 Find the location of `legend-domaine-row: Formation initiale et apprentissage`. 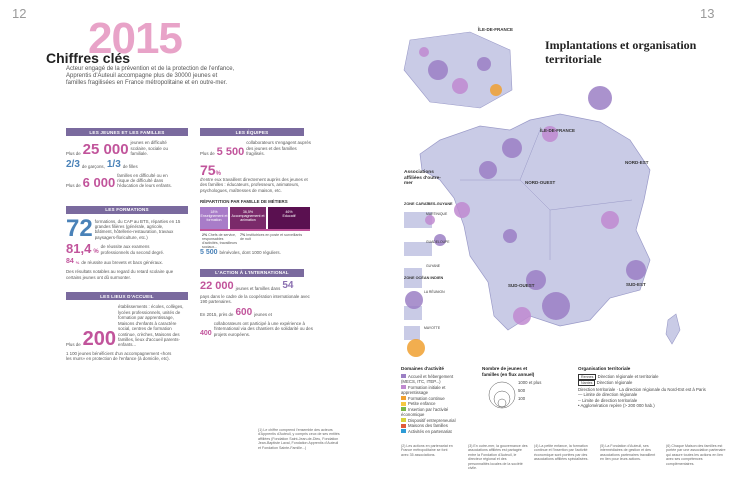

legend-domaine-row: Formation initiale et apprentissage is located at coordinates (432, 390).